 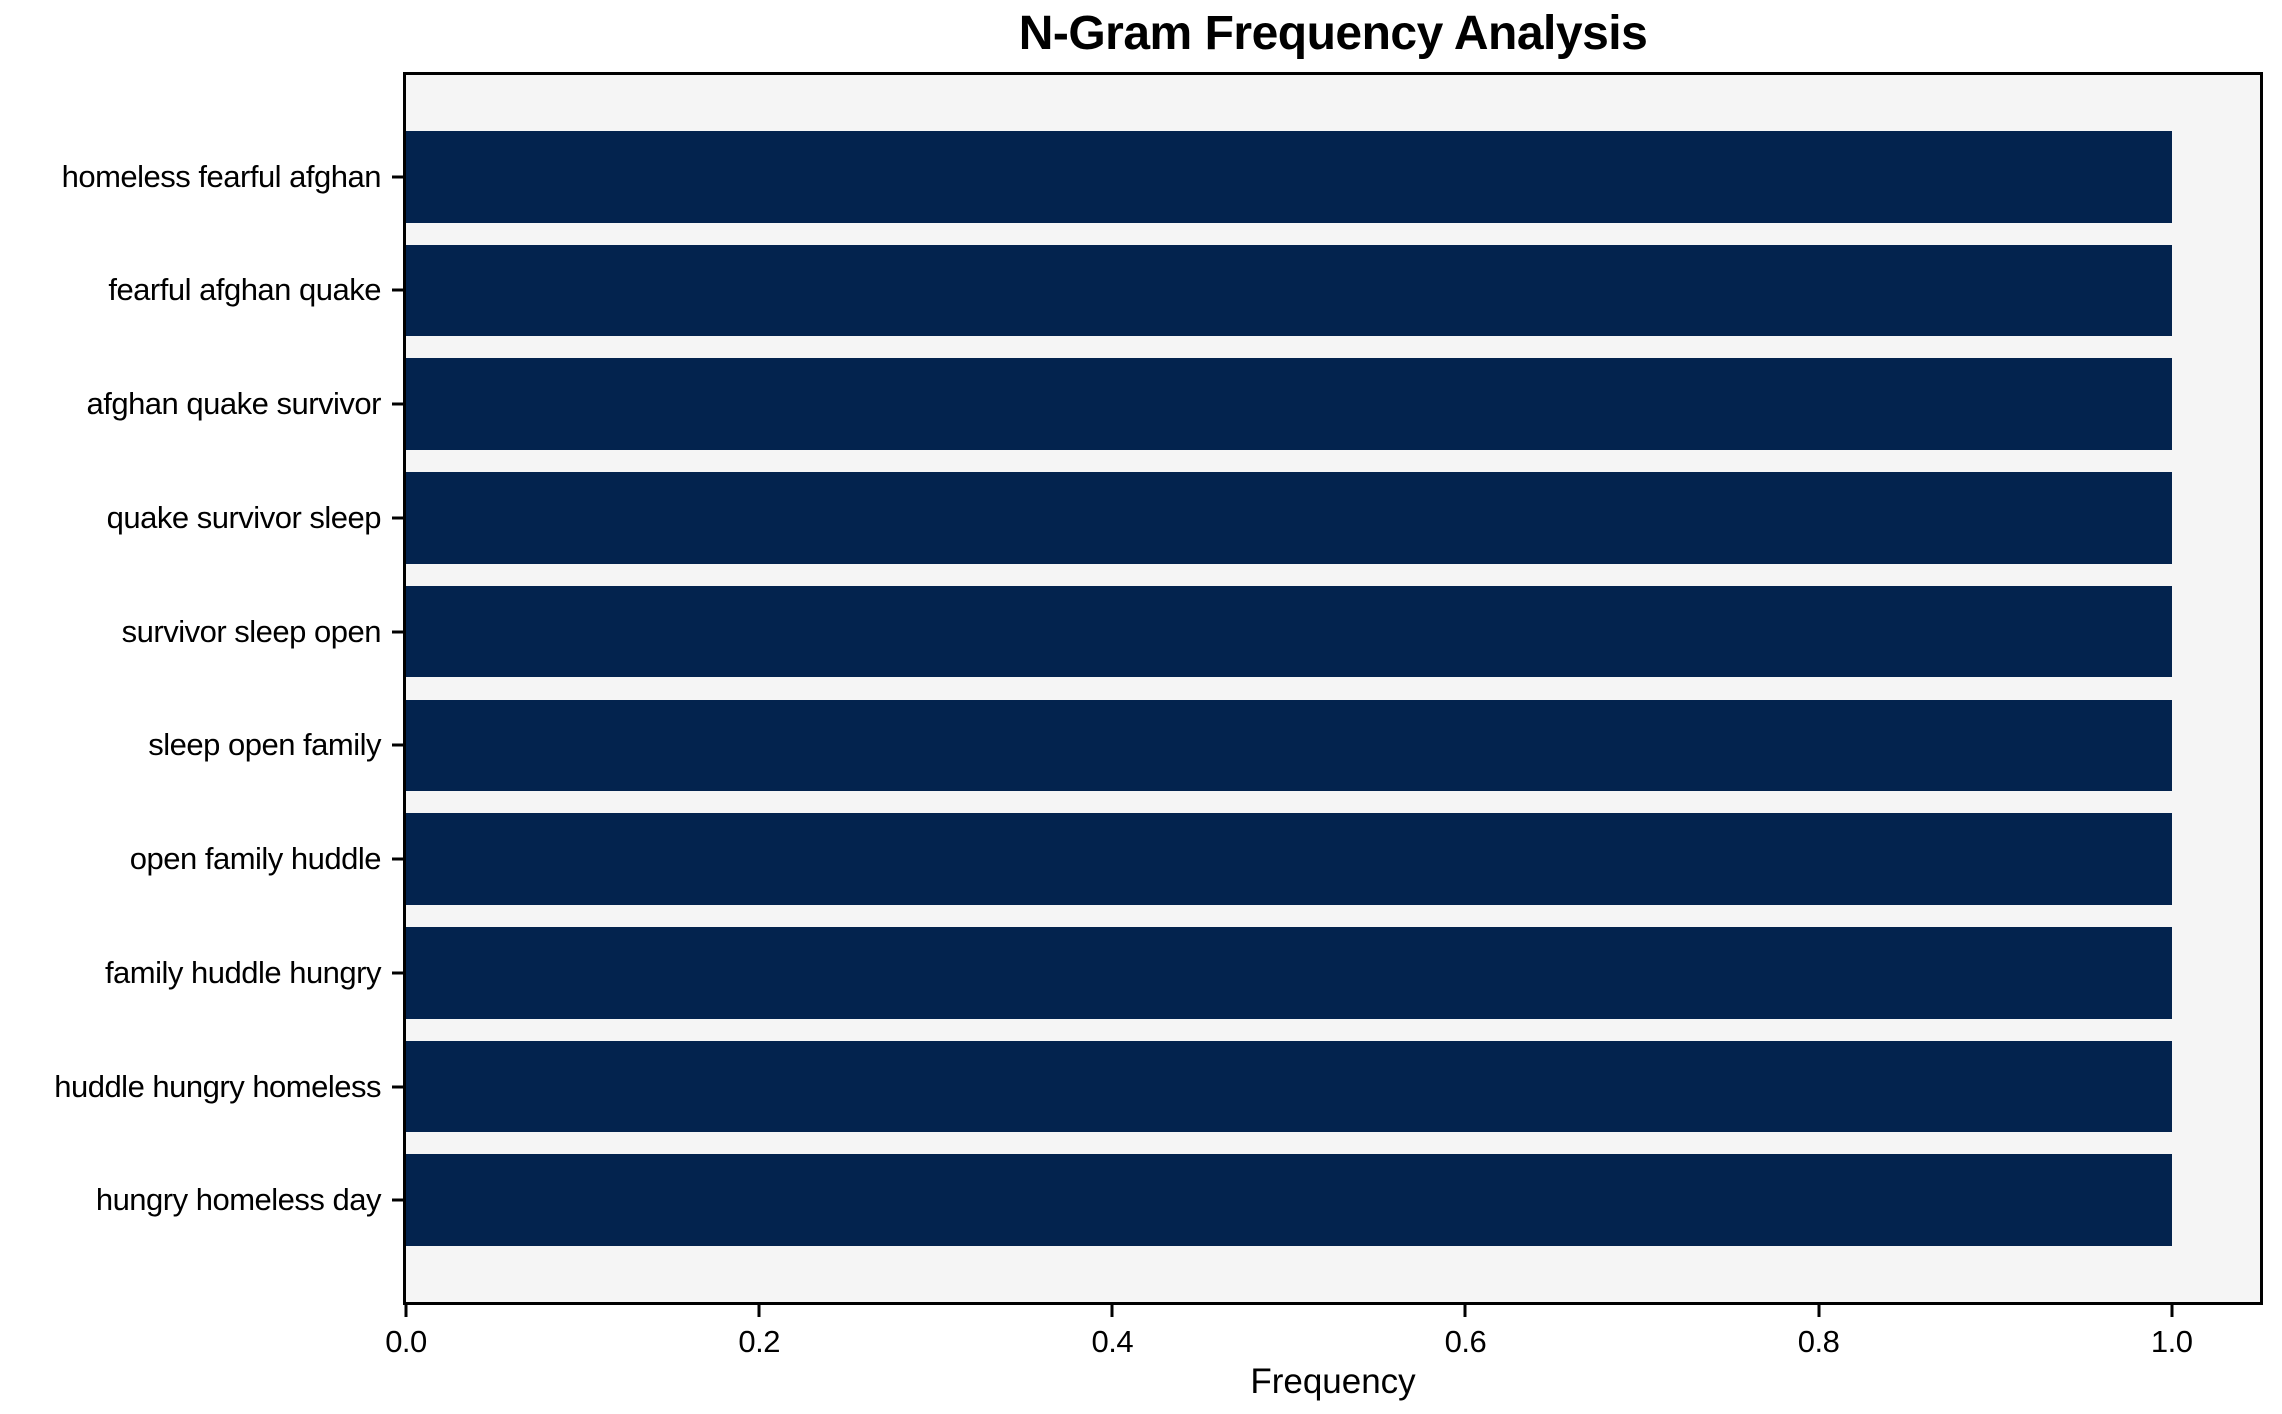 I want to click on bar-row: homeless fearful afghan, so click(x=1161, y=177).